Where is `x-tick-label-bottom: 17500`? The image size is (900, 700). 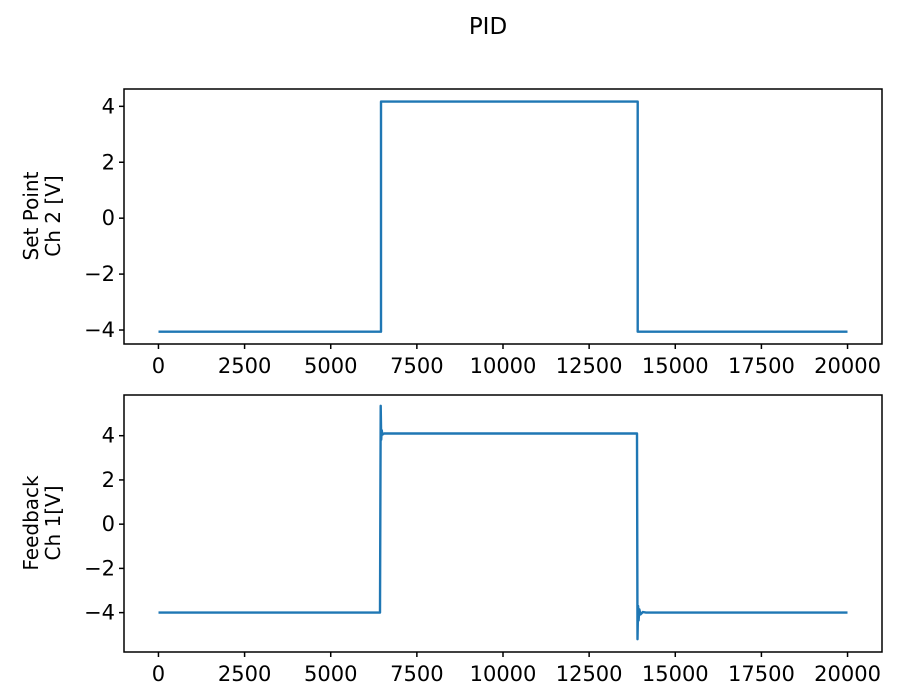
x-tick-label-bottom: 17500 is located at coordinates (761, 674).